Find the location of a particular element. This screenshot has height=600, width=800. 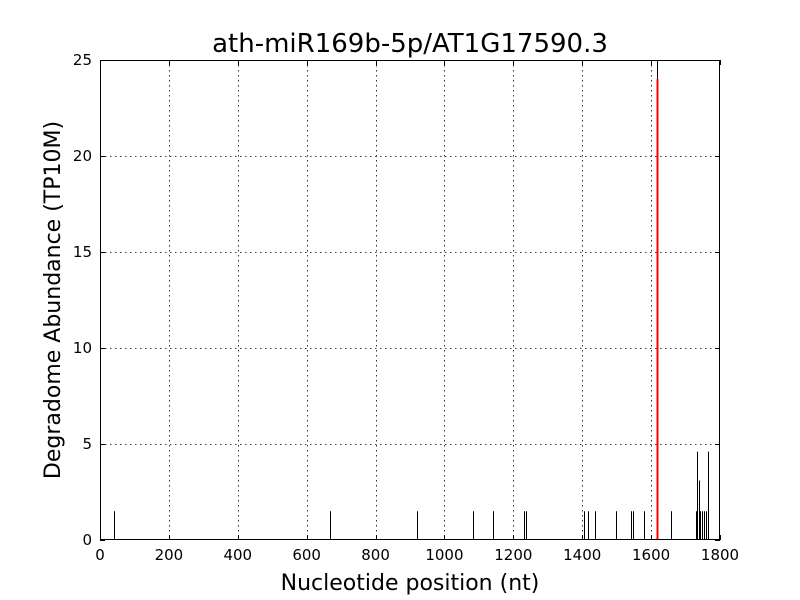

x-tick-label: 600 is located at coordinates (306, 555).